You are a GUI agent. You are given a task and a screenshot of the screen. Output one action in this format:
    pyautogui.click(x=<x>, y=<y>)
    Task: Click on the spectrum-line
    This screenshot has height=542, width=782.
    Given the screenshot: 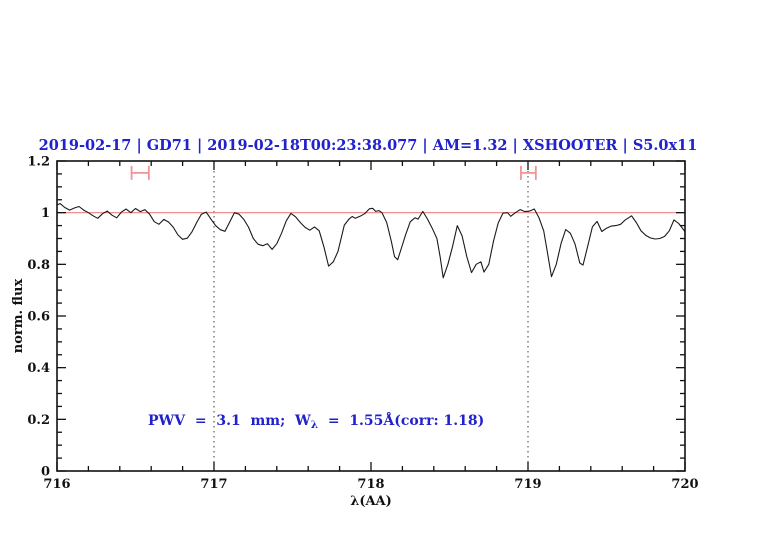 What is the action you would take?
    pyautogui.click(x=371, y=241)
    